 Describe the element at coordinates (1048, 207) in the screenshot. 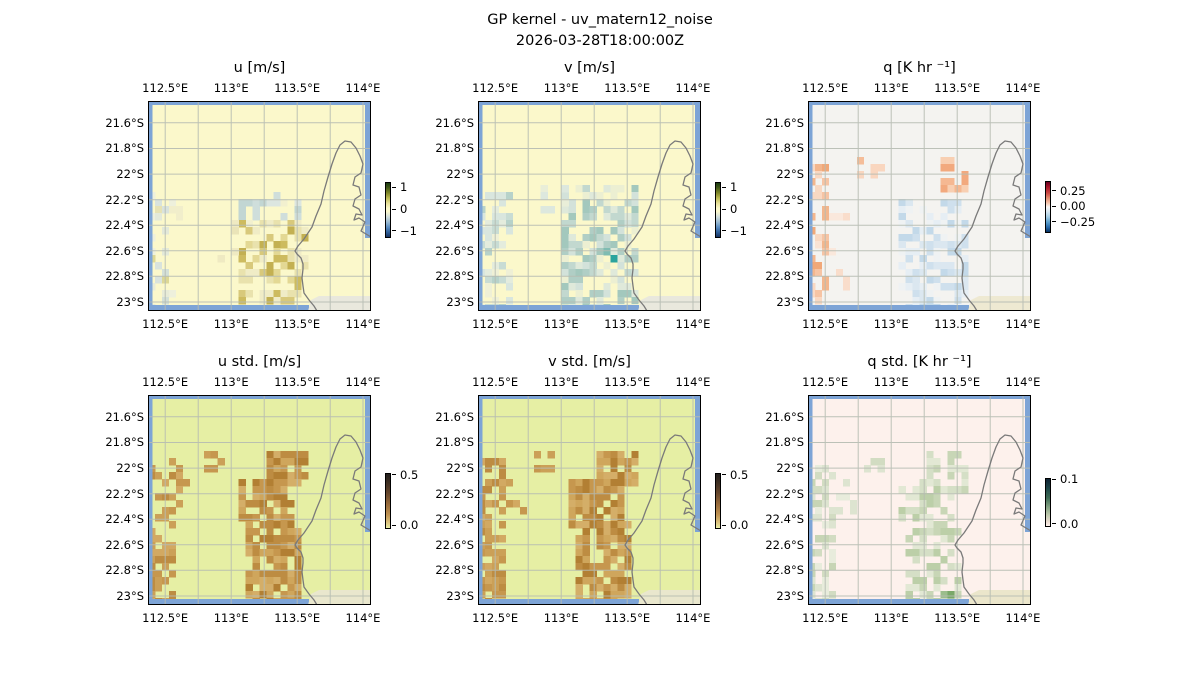

I see `colorbar-gradient` at that location.